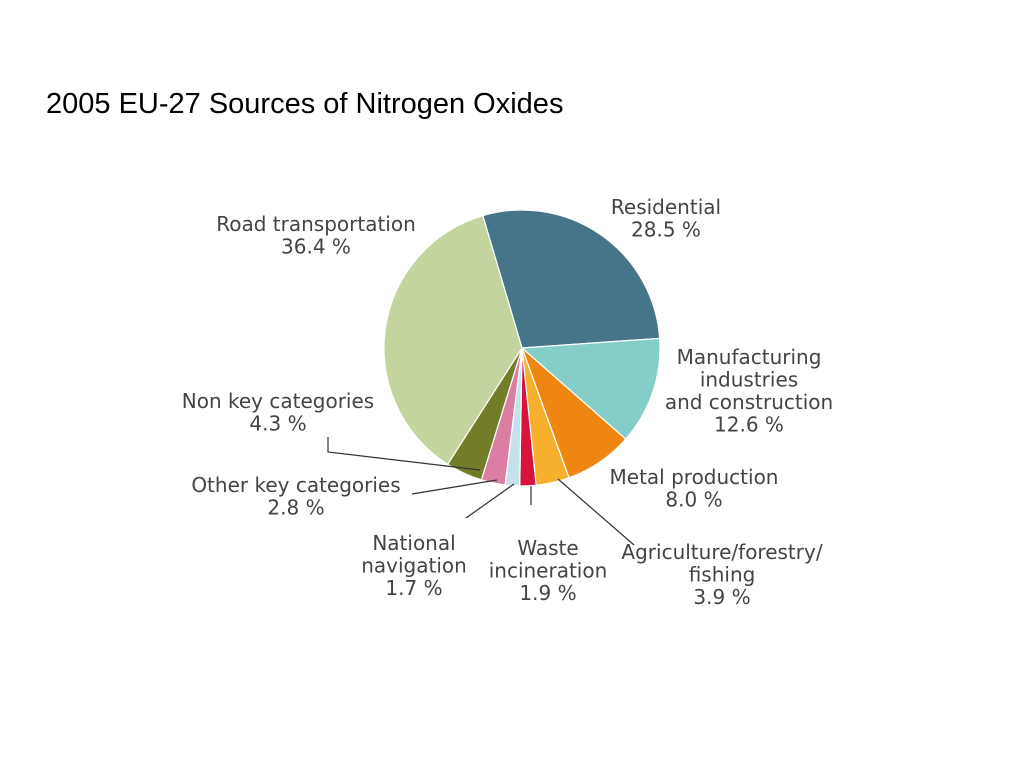 The height and width of the screenshot is (768, 1024). What do you see at coordinates (453, 340) in the screenshot?
I see `pie-slice-road` at bounding box center [453, 340].